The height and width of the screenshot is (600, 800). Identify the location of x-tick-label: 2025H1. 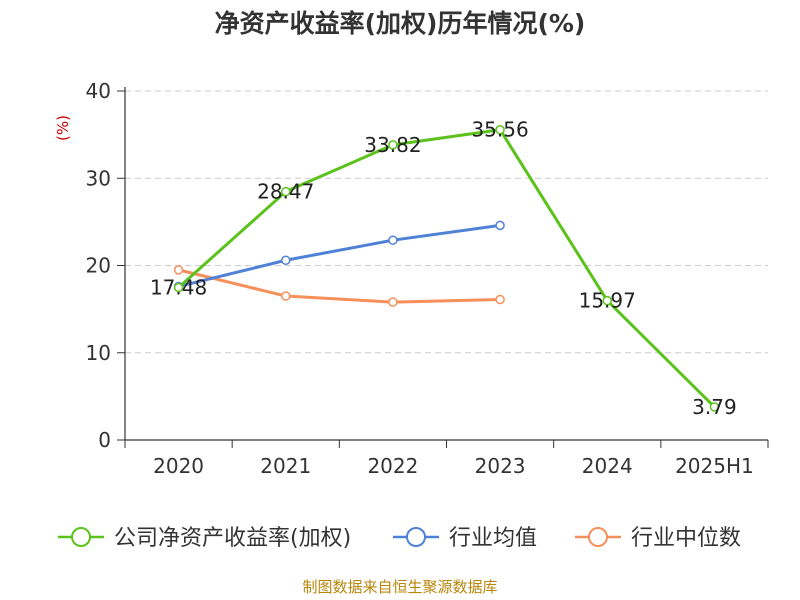
(714, 466).